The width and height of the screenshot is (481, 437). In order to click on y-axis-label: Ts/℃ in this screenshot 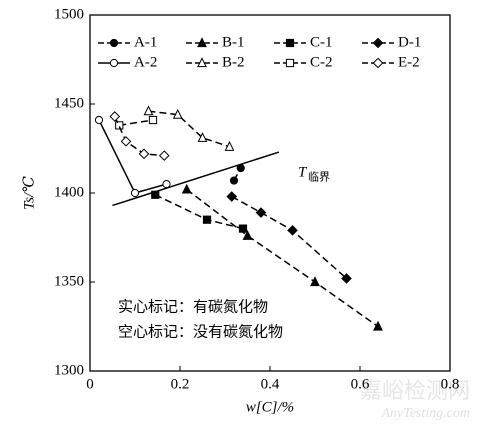, I will do `click(29, 193)`.